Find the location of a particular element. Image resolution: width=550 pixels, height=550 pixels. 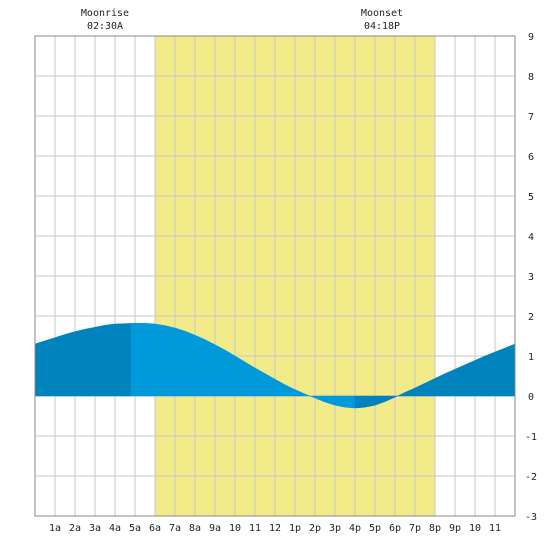

y-tick-label: 7 is located at coordinates (531, 117).